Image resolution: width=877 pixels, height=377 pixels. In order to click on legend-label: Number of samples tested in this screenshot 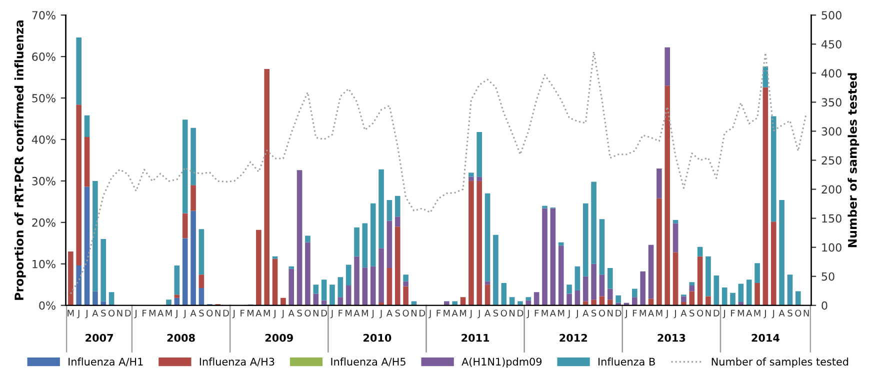, I will do `click(780, 363)`.